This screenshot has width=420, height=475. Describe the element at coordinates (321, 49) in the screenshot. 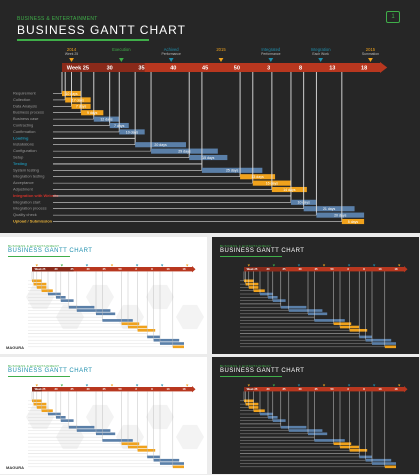

I see `milestone-label: Integration` at that location.